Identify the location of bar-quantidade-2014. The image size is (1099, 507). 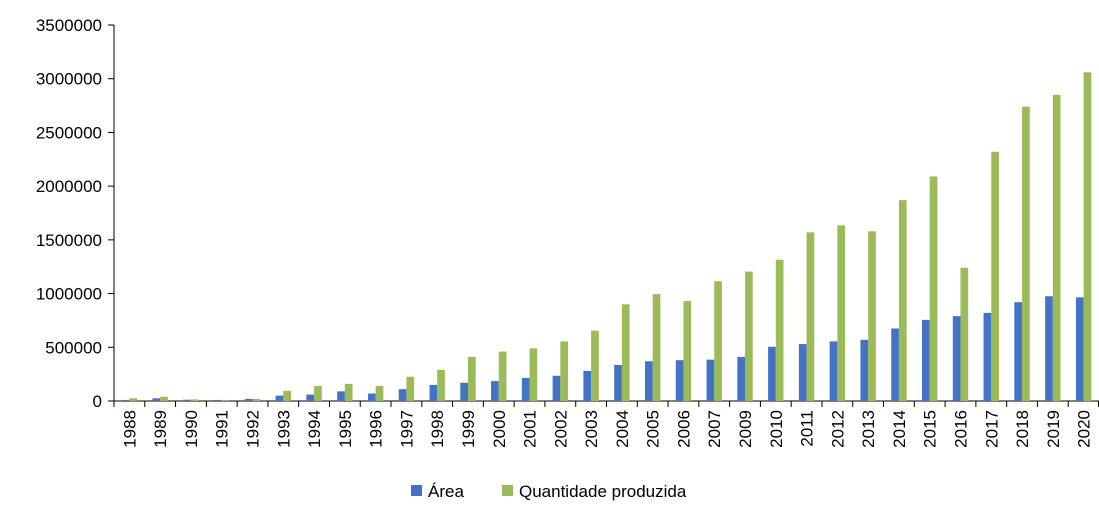
(902, 300).